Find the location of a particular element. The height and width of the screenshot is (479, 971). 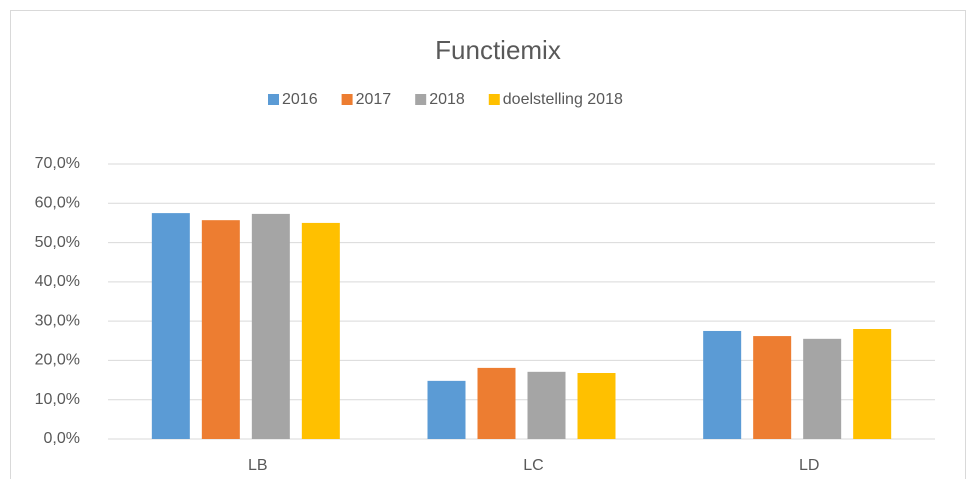

y-tick-label: 0,0% is located at coordinates (62, 438).